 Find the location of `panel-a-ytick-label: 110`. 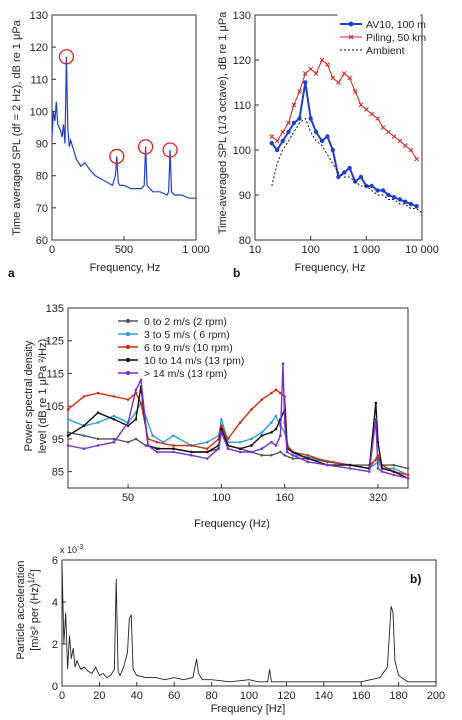

panel-a-ytick-label: 110 is located at coordinates (39, 80).